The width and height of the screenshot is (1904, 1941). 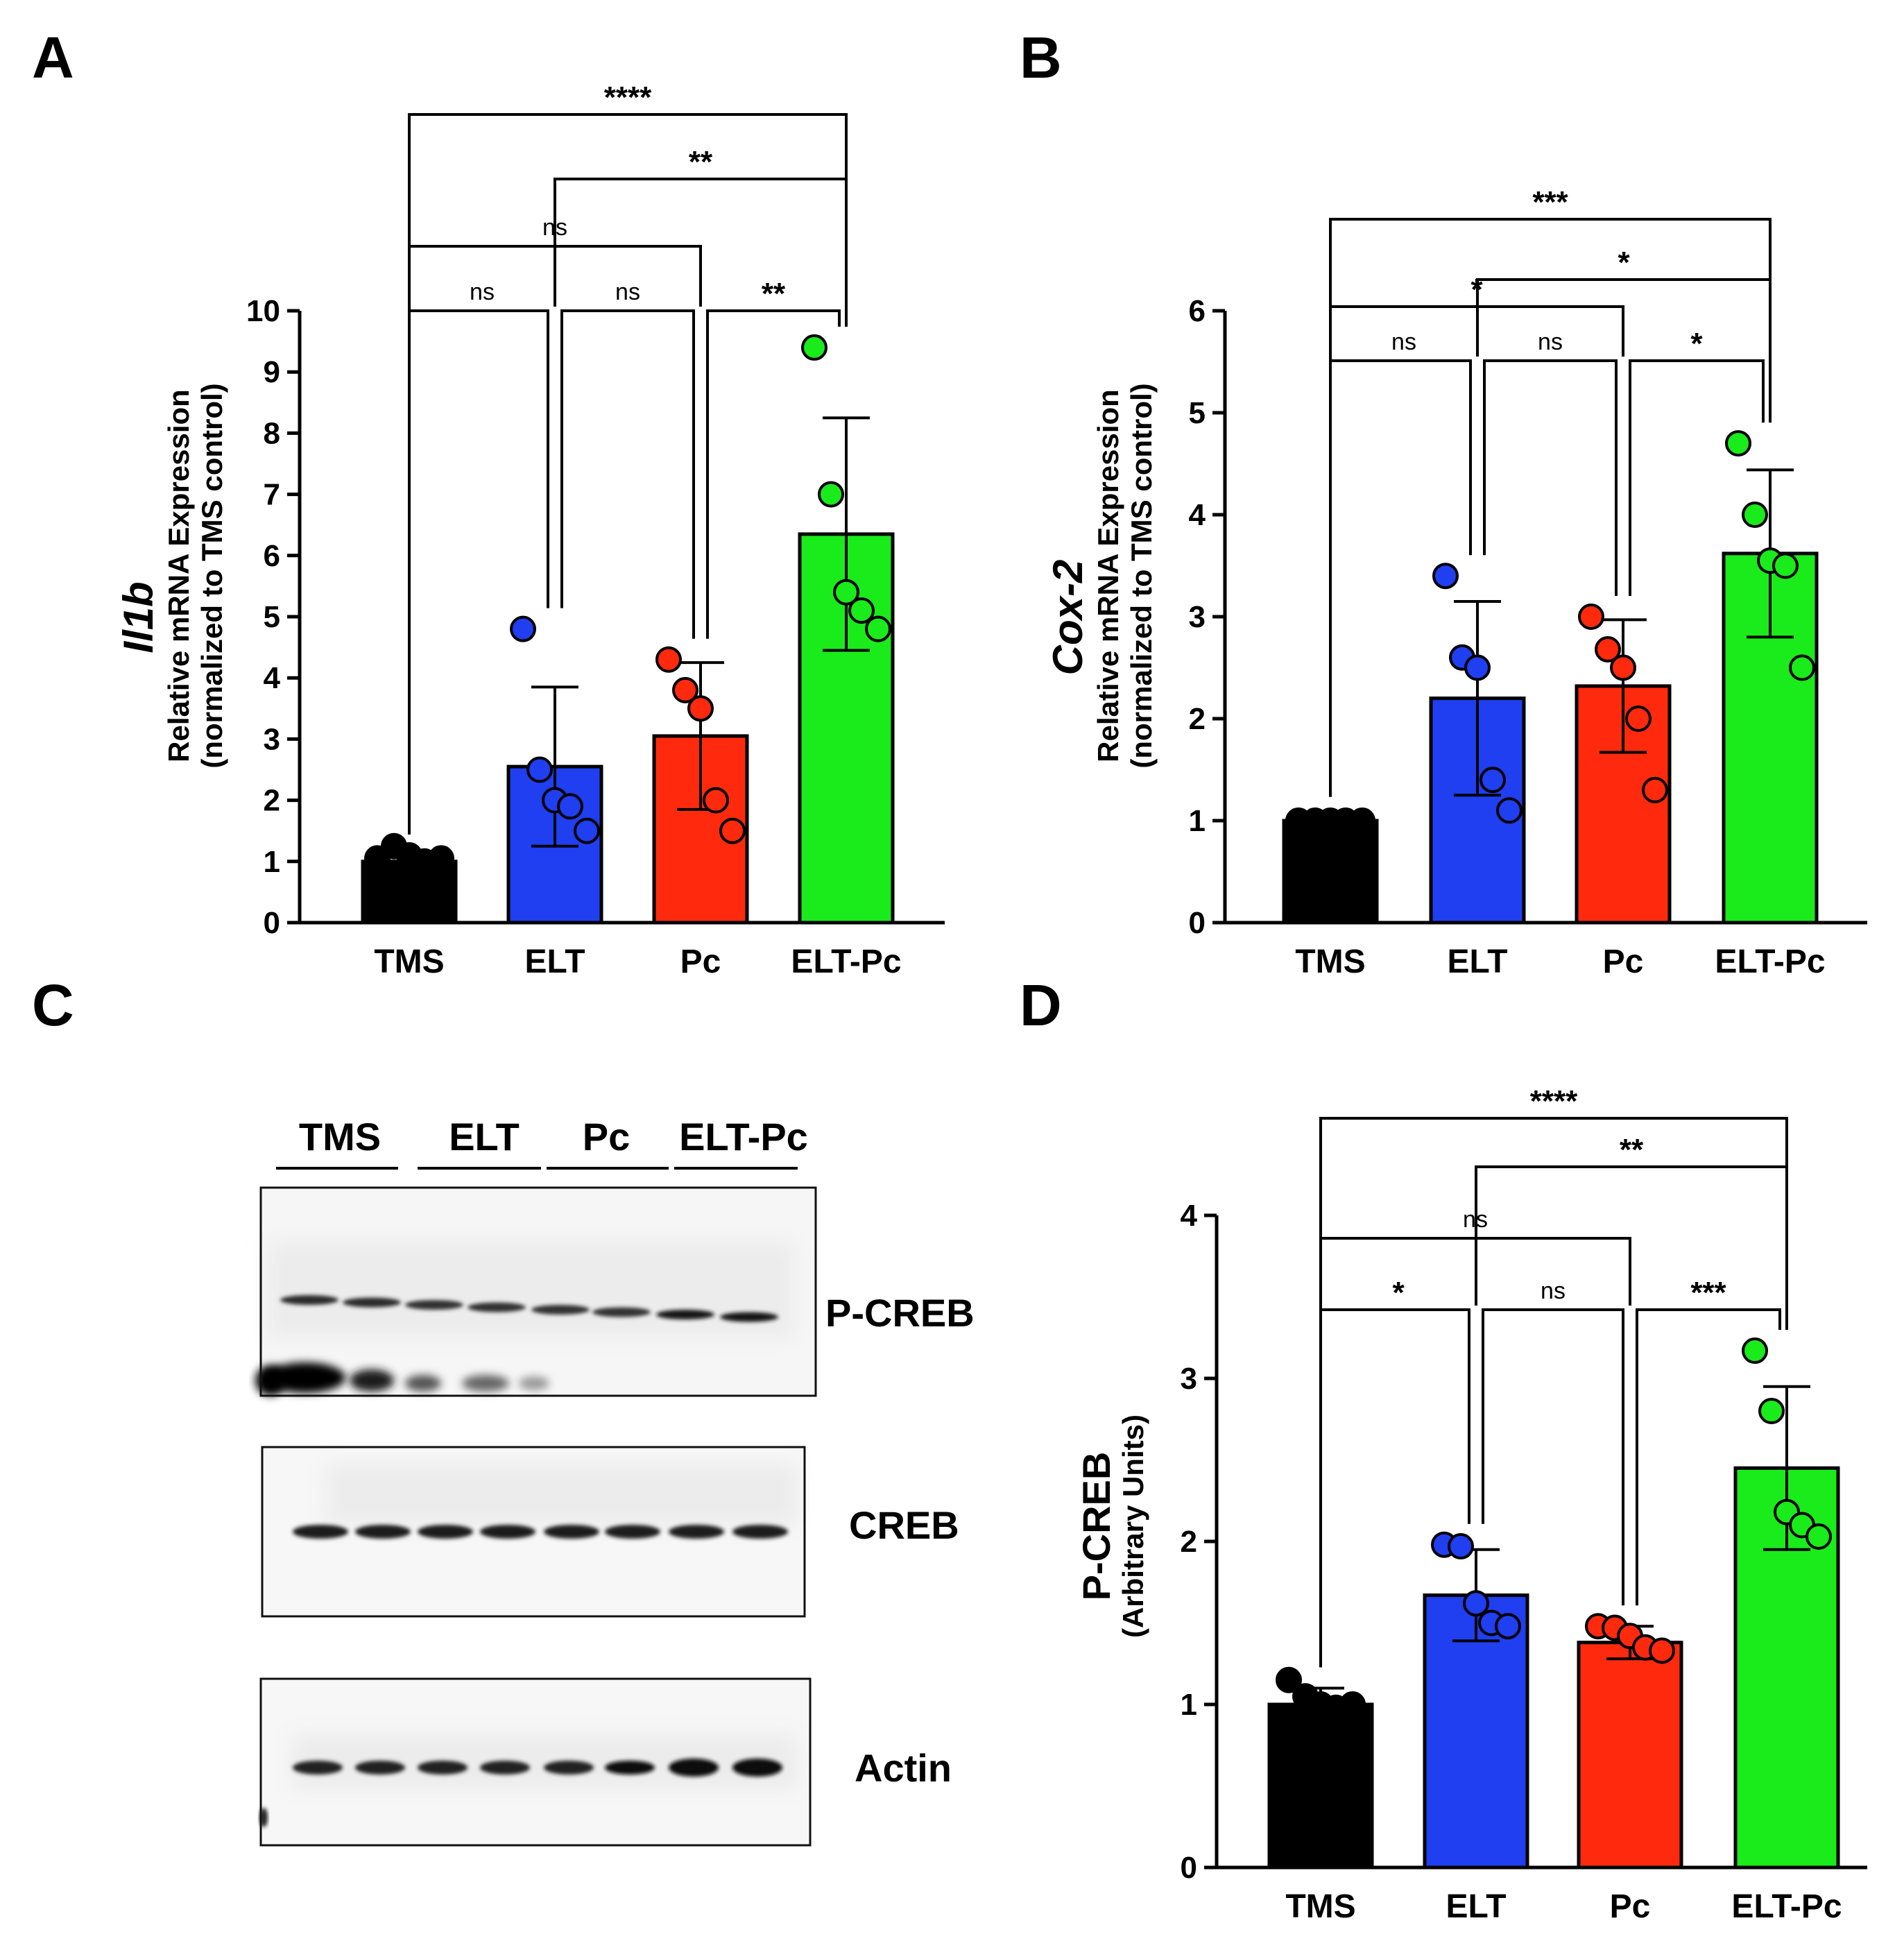 I want to click on panel-label-c: C, so click(x=53, y=1006).